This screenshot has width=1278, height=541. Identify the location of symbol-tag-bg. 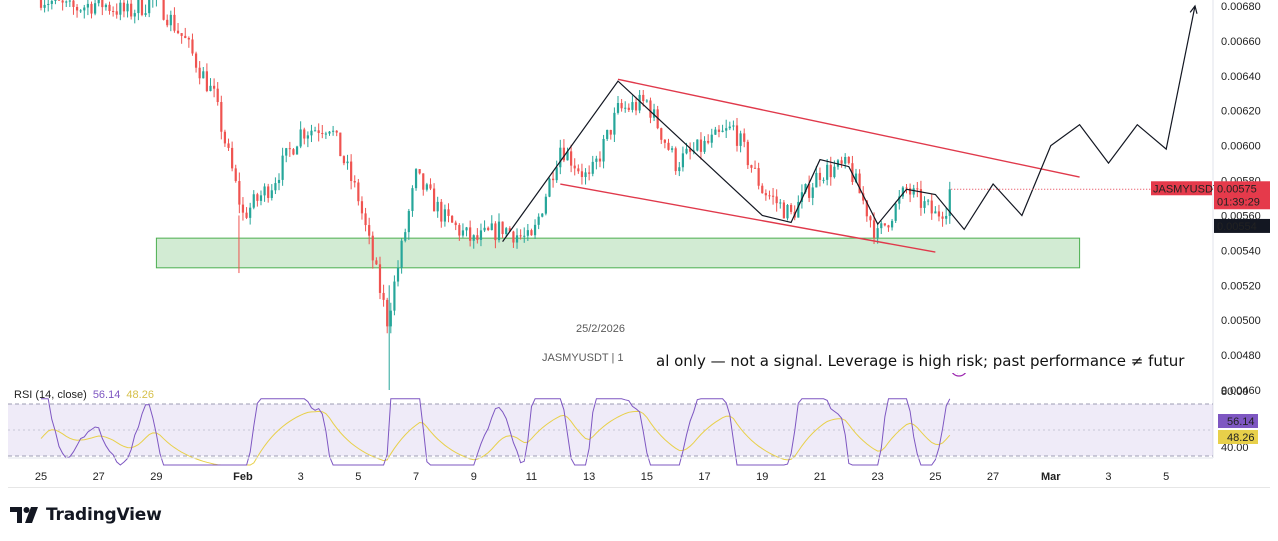
(1181, 188).